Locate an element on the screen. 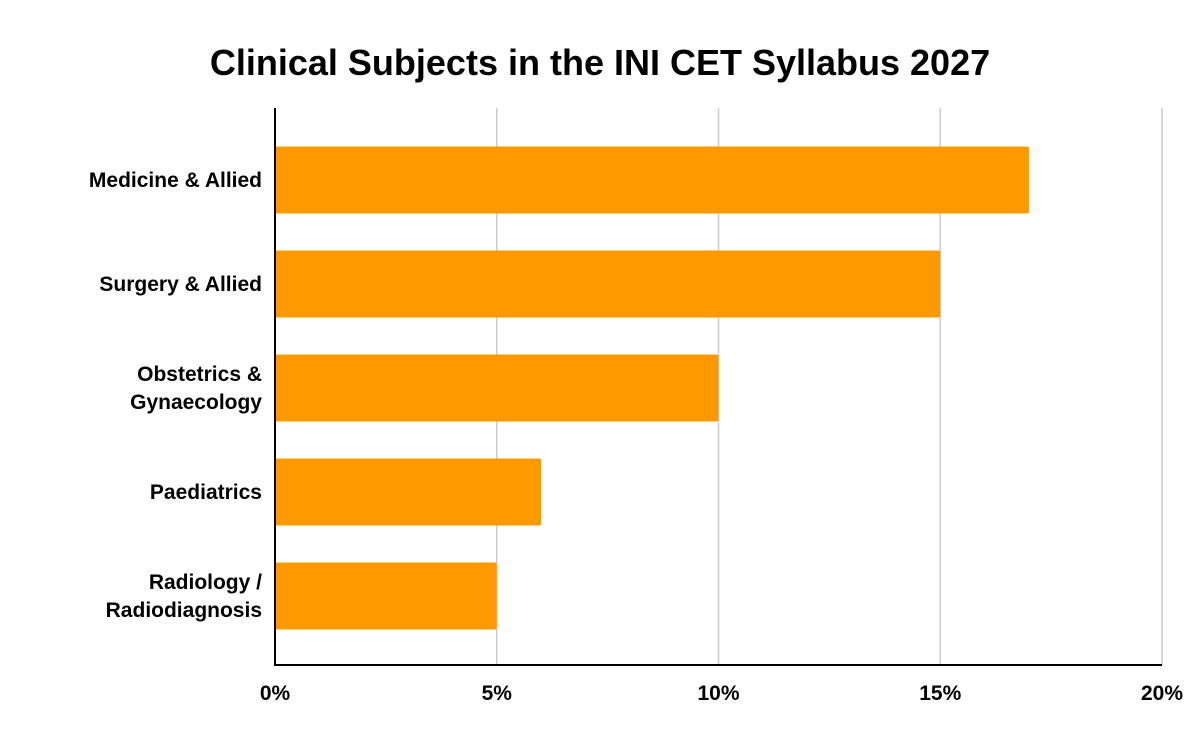 This screenshot has height=742, width=1200. category-label: Obstetrics & Gynaecology is located at coordinates (196, 388).